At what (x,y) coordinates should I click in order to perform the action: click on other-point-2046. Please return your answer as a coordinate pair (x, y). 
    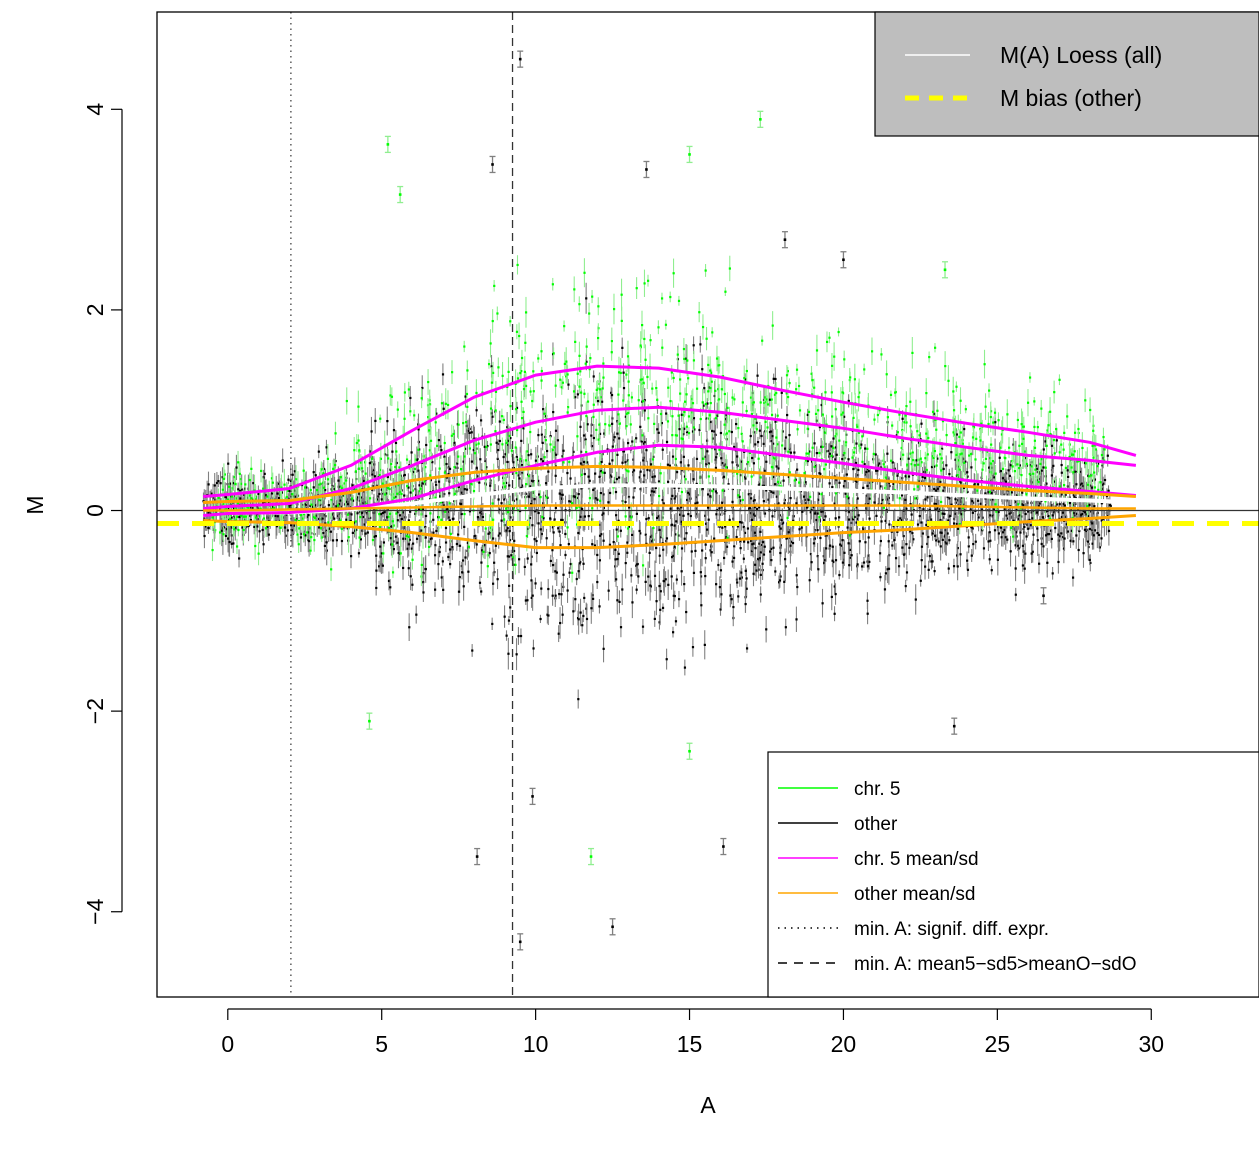
    Looking at the image, I should click on (541, 534).